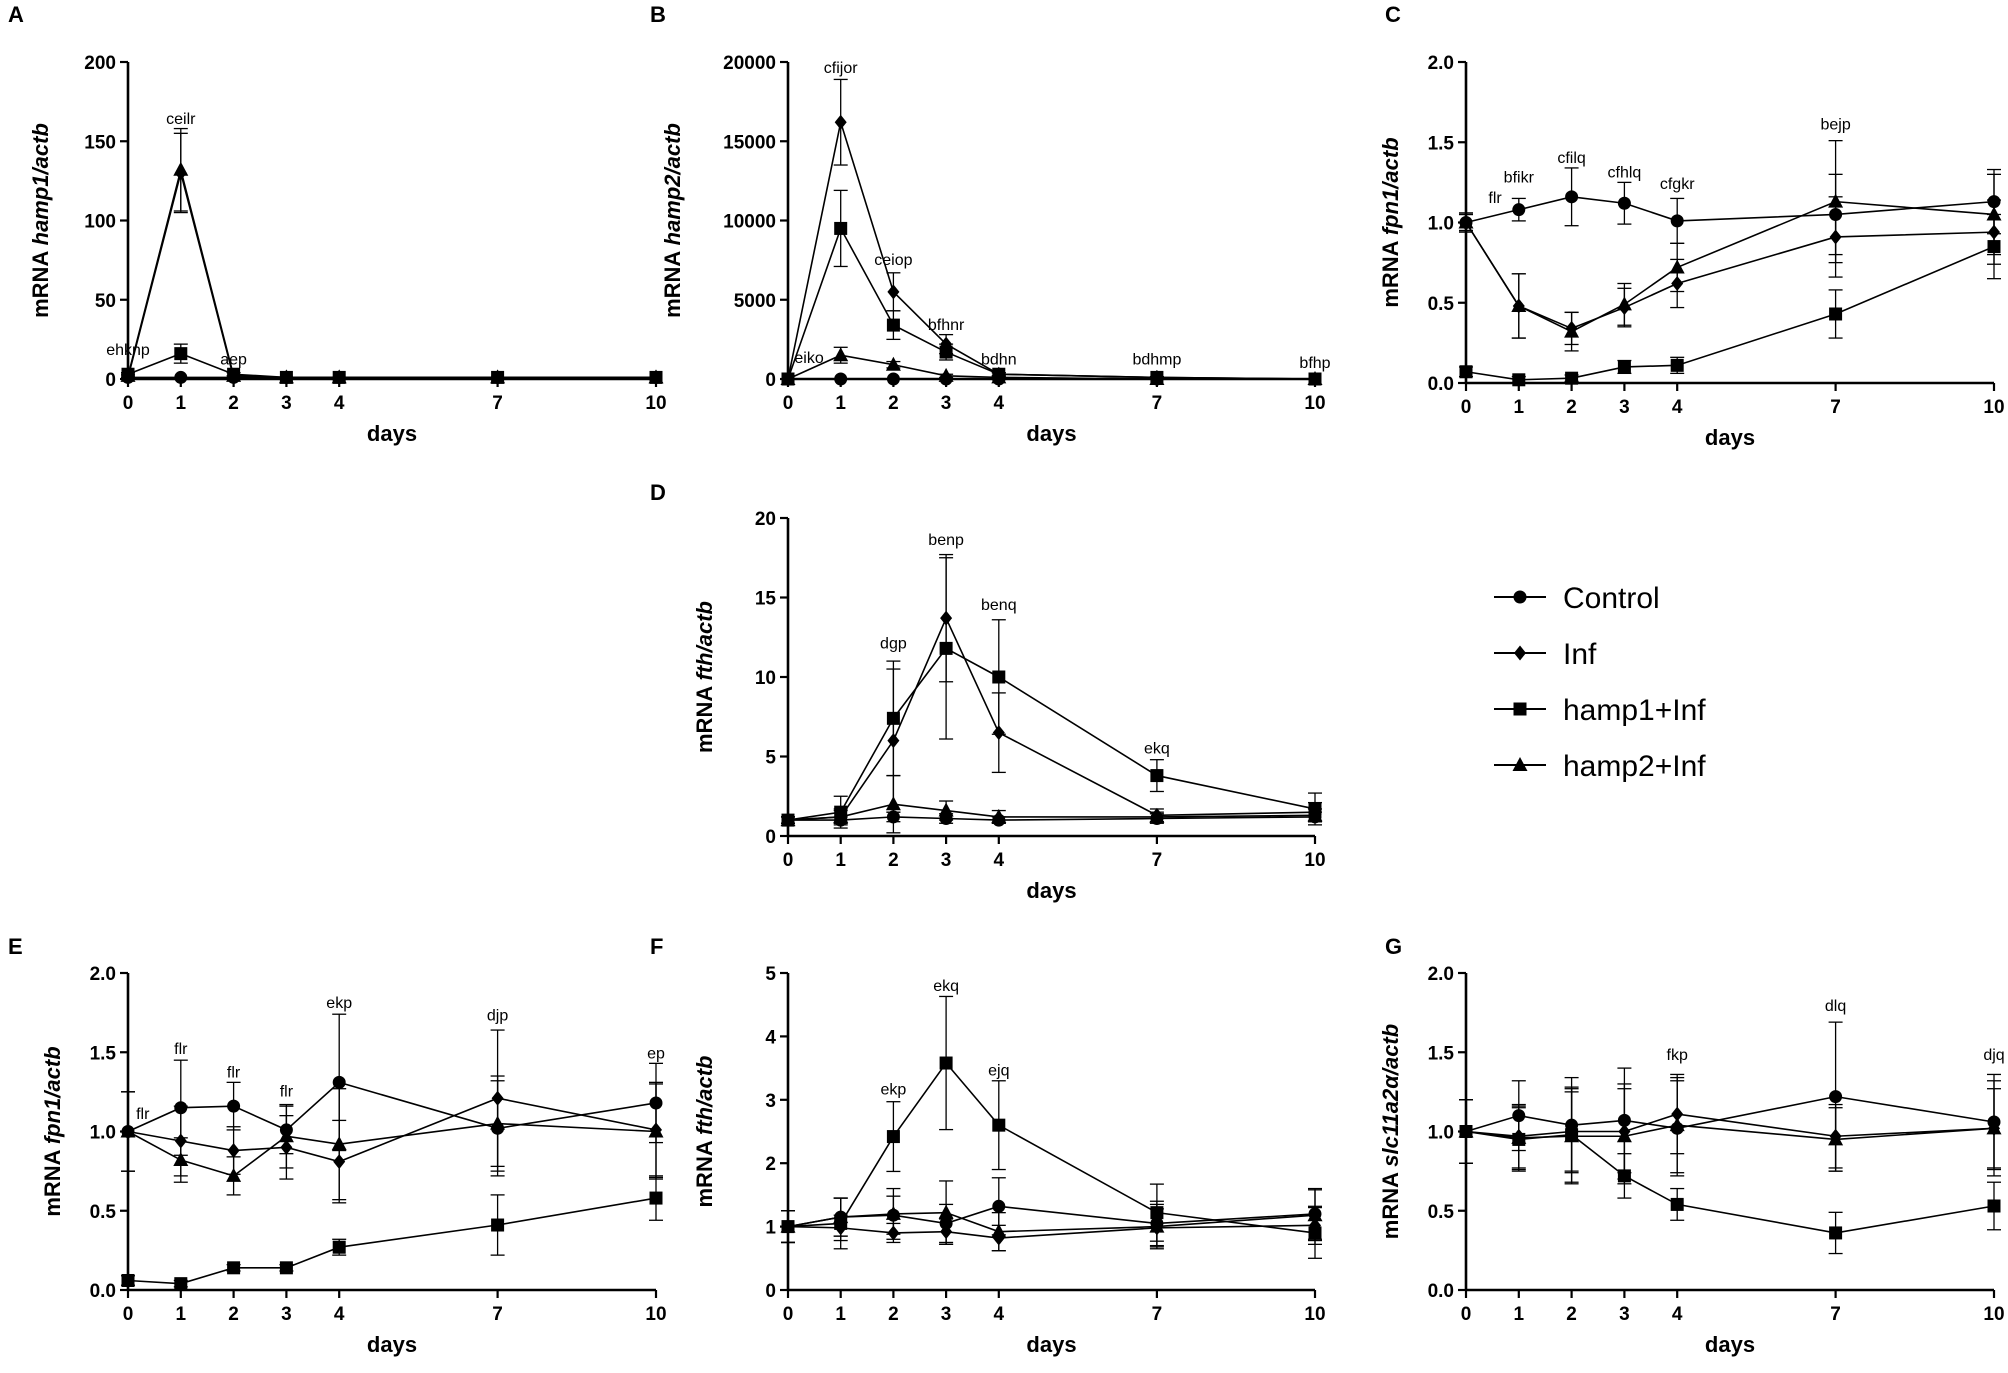 Image resolution: width=2008 pixels, height=1373 pixels. I want to click on series-inf, so click(1051, 232).